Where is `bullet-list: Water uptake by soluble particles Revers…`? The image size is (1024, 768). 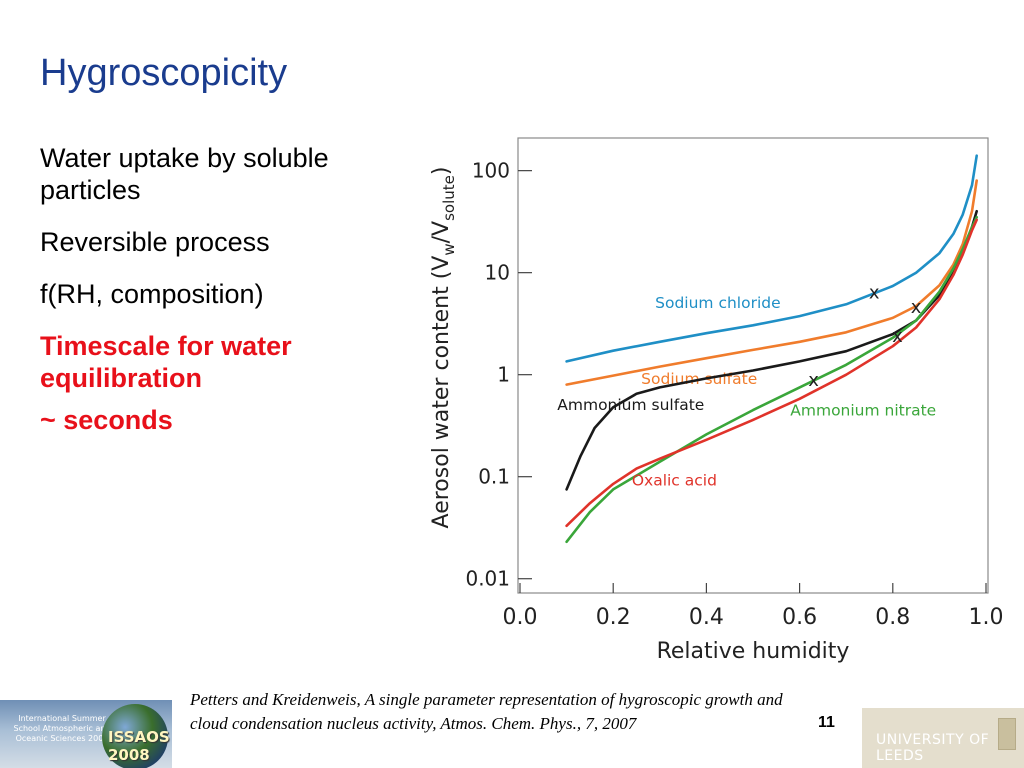
bullet-list: Water uptake by soluble particles Revers… is located at coordinates (205, 299).